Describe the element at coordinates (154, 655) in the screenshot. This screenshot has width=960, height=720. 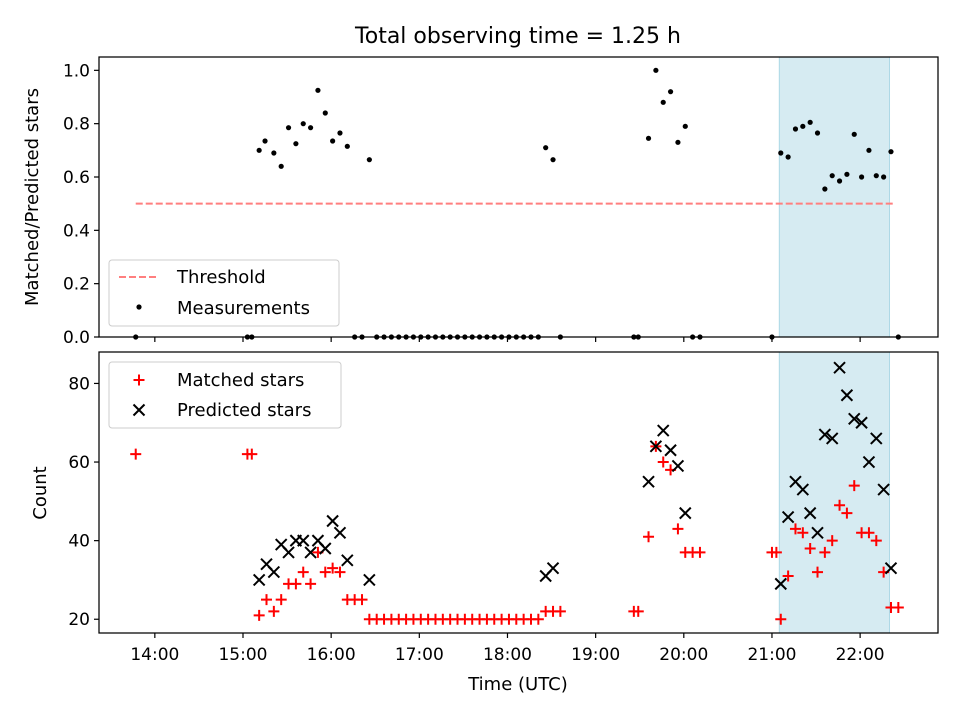
I see `x-tick-label: 14:00` at that location.